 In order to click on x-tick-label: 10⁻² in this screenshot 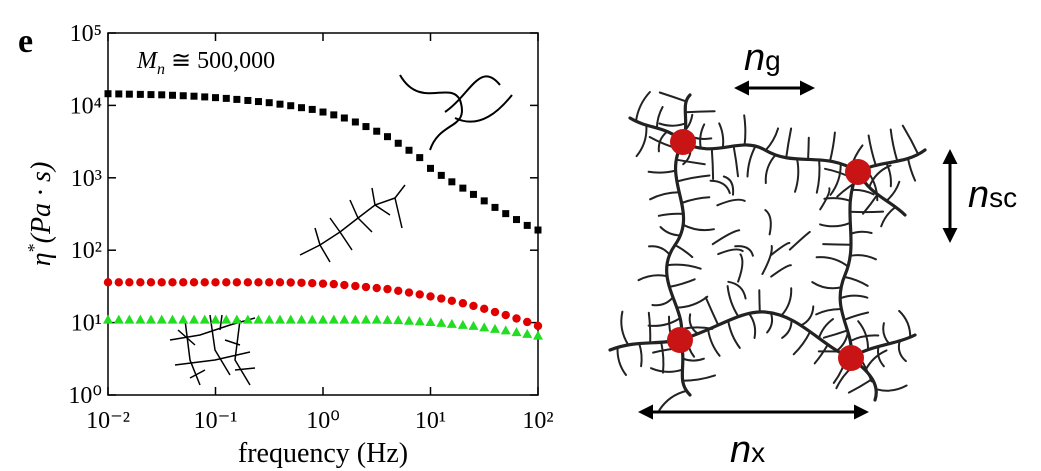, I will do `click(108, 421)`.